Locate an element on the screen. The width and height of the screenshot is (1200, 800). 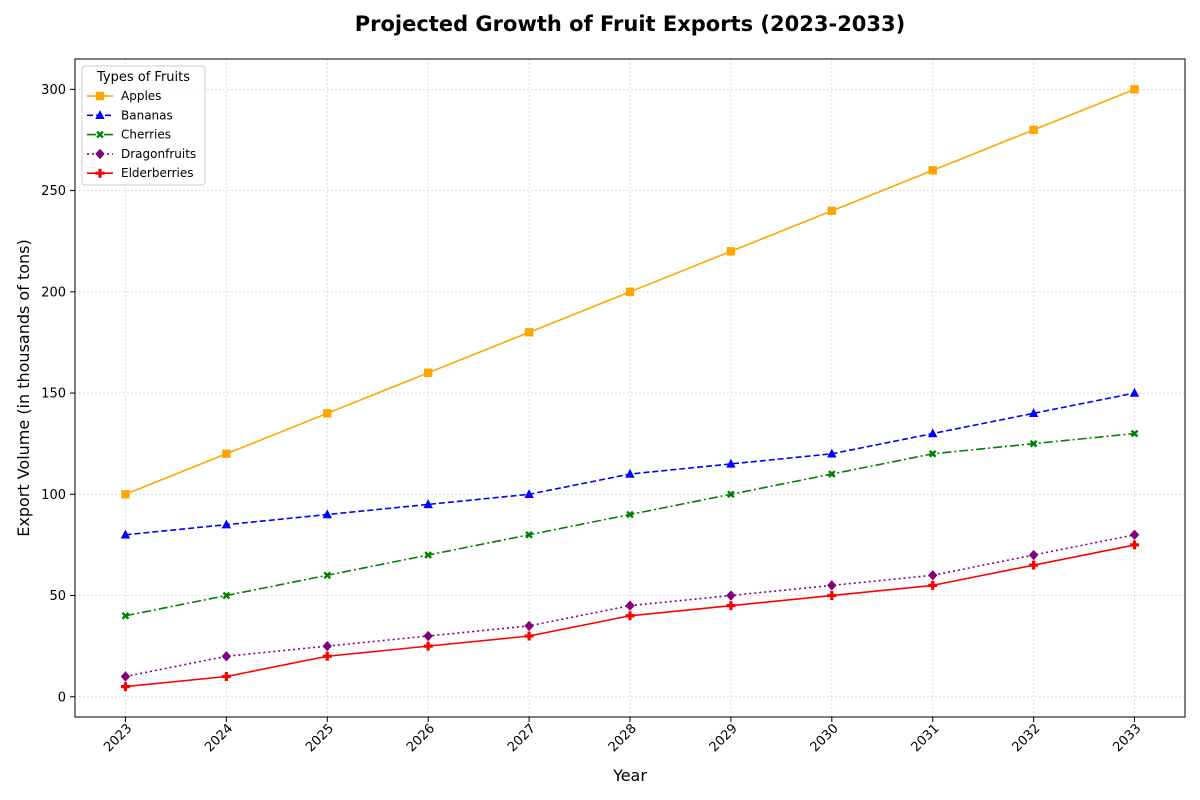
legend-label-dragonfruits: Dragonfruits is located at coordinates (158, 154).